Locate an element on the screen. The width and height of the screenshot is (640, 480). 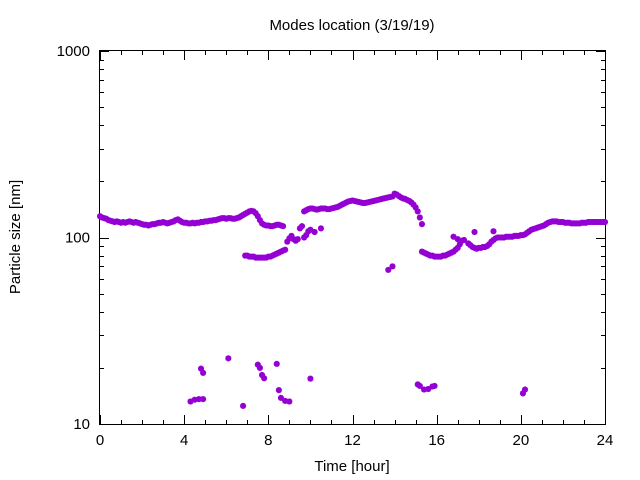
x-tick-label: 24 is located at coordinates (605, 440).